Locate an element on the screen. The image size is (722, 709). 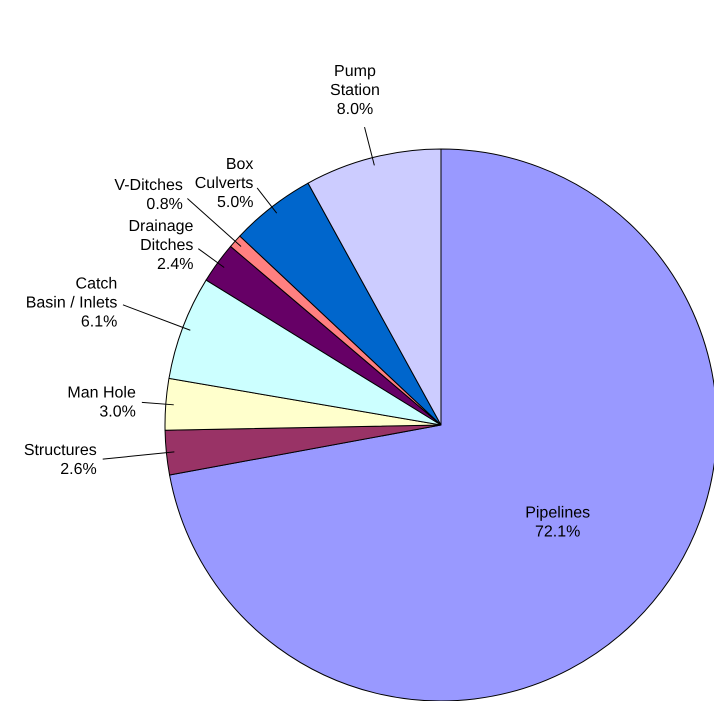
data-label: 2.4% is located at coordinates (175, 264).